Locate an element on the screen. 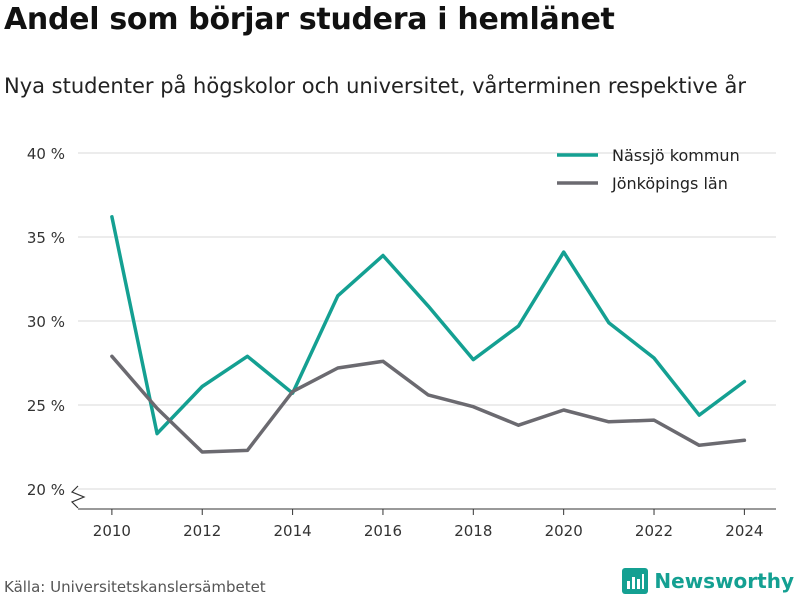 This screenshot has width=800, height=600. chart-title: Andel som börjar studera i hemlänet is located at coordinates (309, 19).